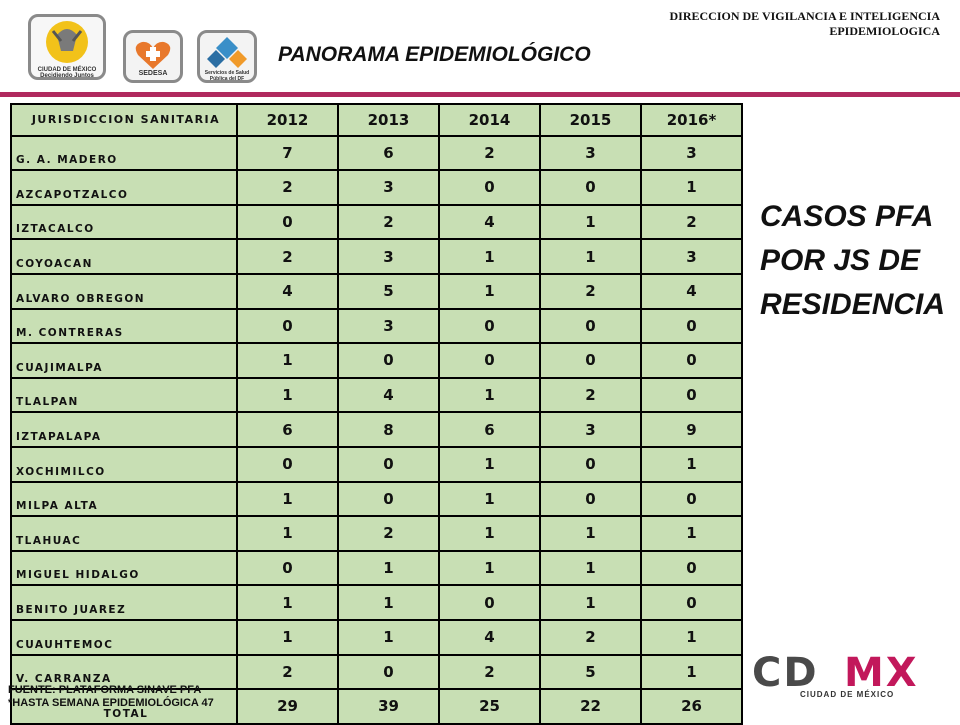  What do you see at coordinates (124, 568) in the screenshot?
I see `jurisdiccion-name: MIGUEL HIDALGO` at bounding box center [124, 568].